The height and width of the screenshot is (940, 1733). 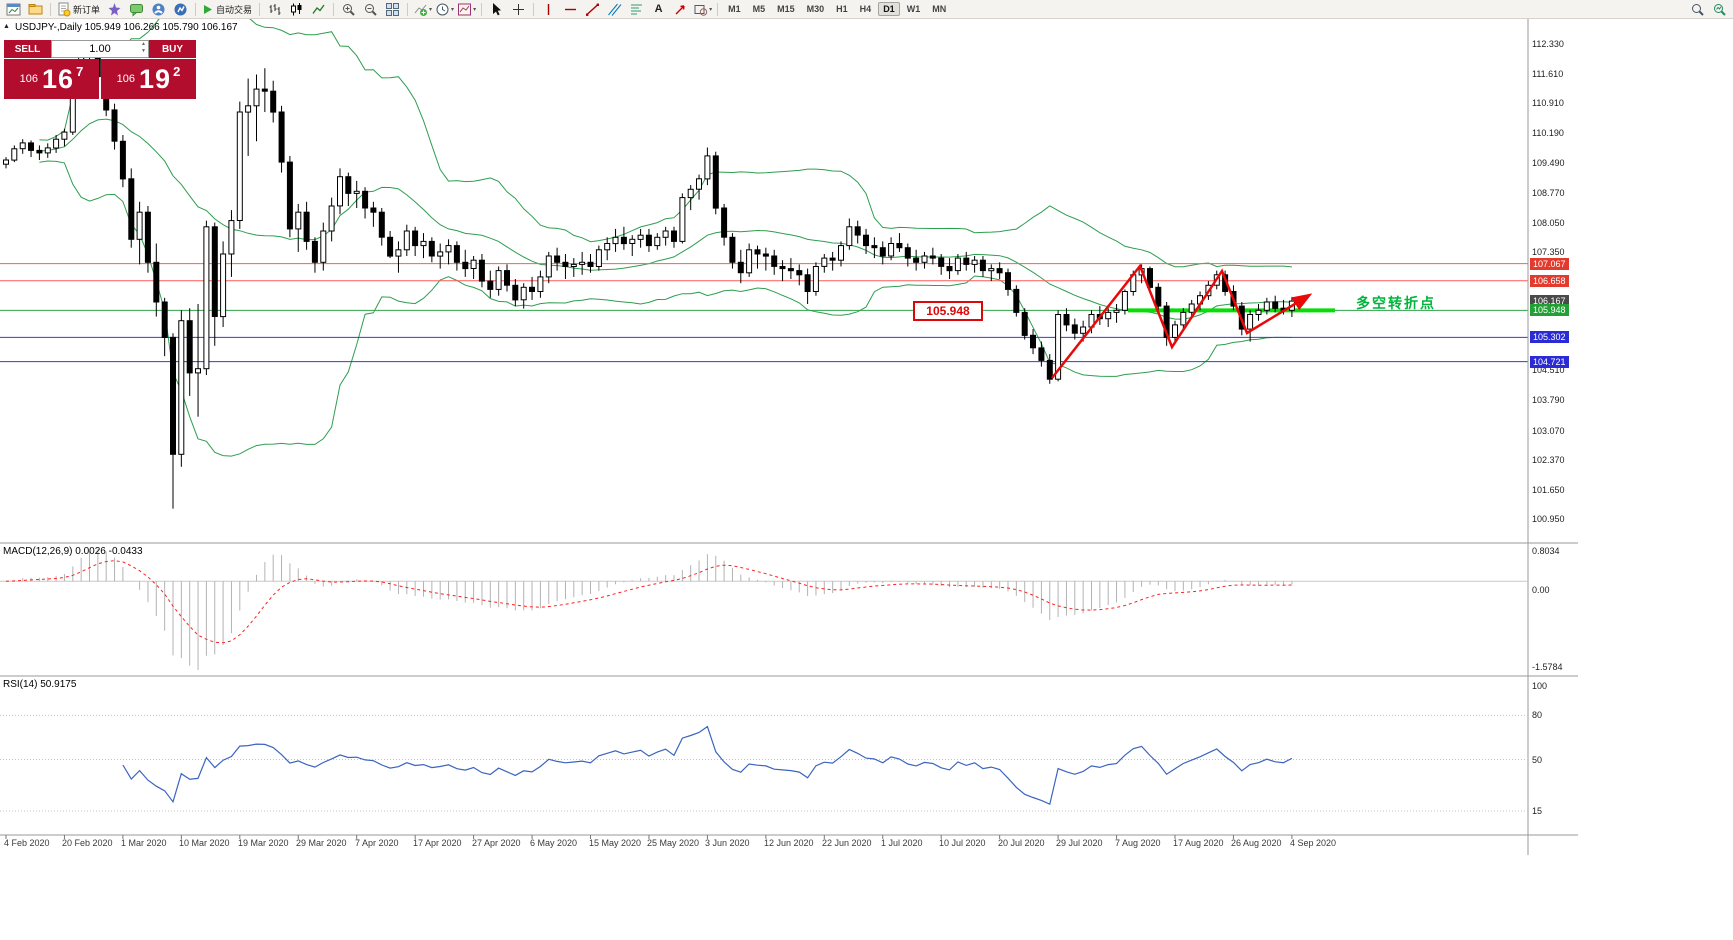 I want to click on new-chart-icon, so click(x=13, y=9).